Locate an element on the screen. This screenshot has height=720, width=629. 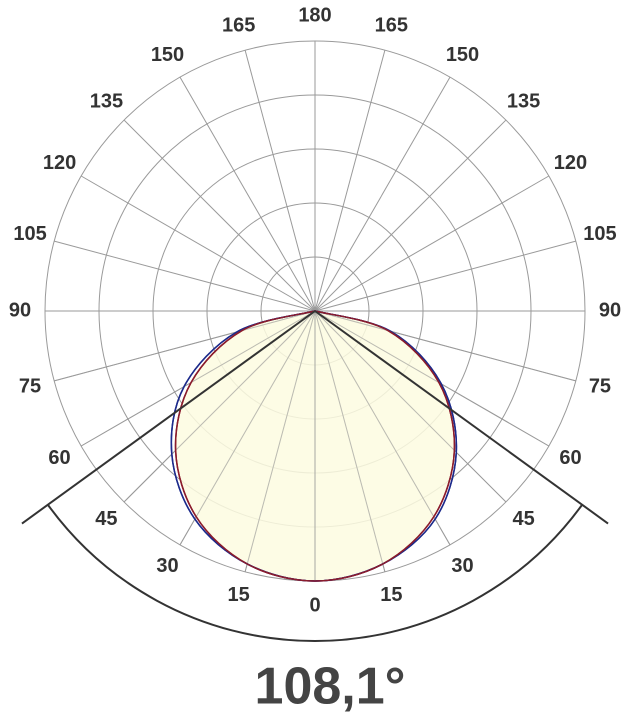
beam-angle-label: 108,1° is located at coordinates (330, 687).